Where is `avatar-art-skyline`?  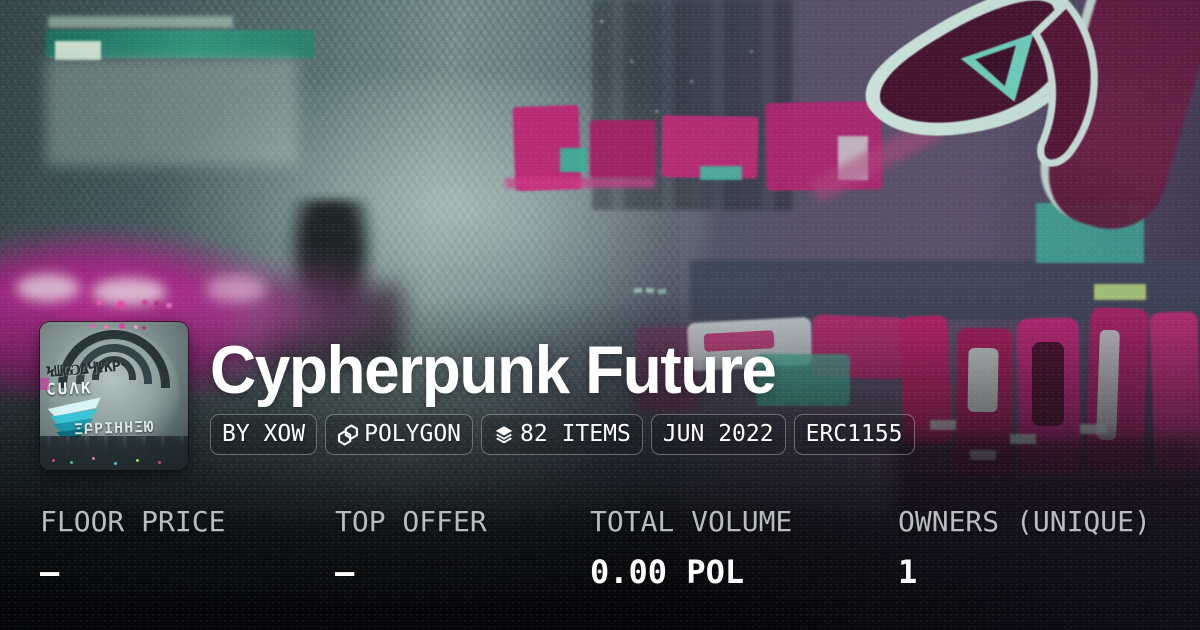 avatar-art-skyline is located at coordinates (114, 453).